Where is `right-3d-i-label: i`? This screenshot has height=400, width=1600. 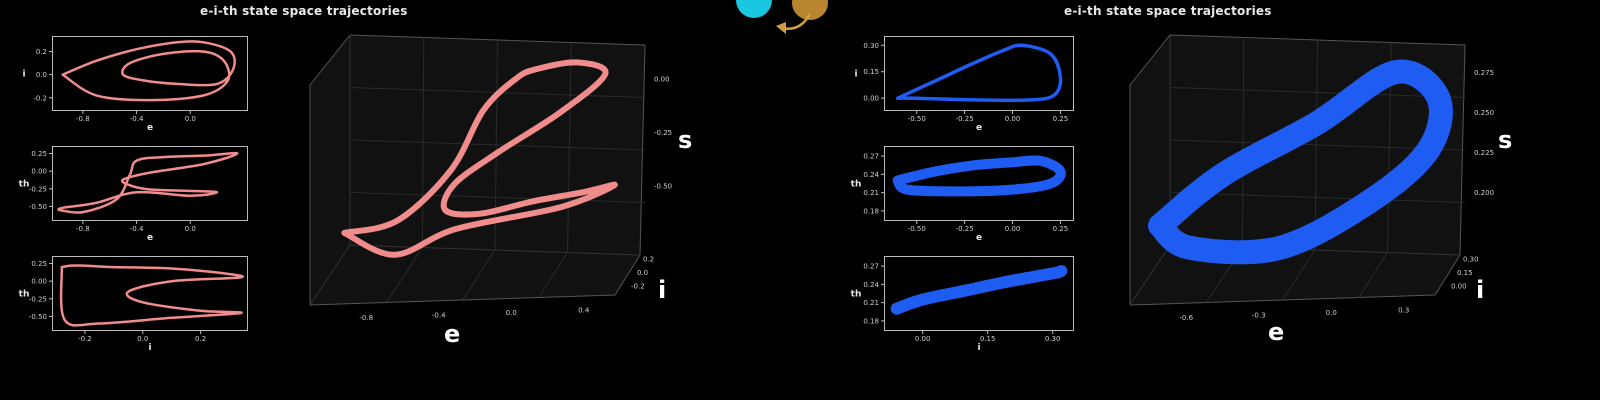 right-3d-i-label: i is located at coordinates (1480, 290).